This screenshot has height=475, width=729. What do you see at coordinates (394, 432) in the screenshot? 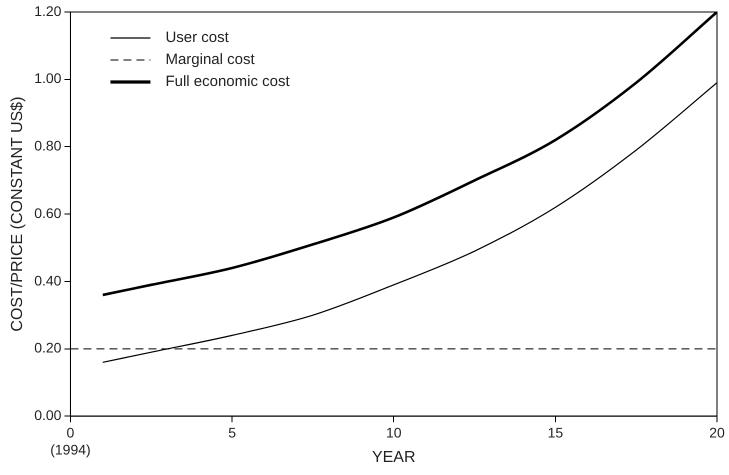
I see `x-tick-label: 10` at bounding box center [394, 432].